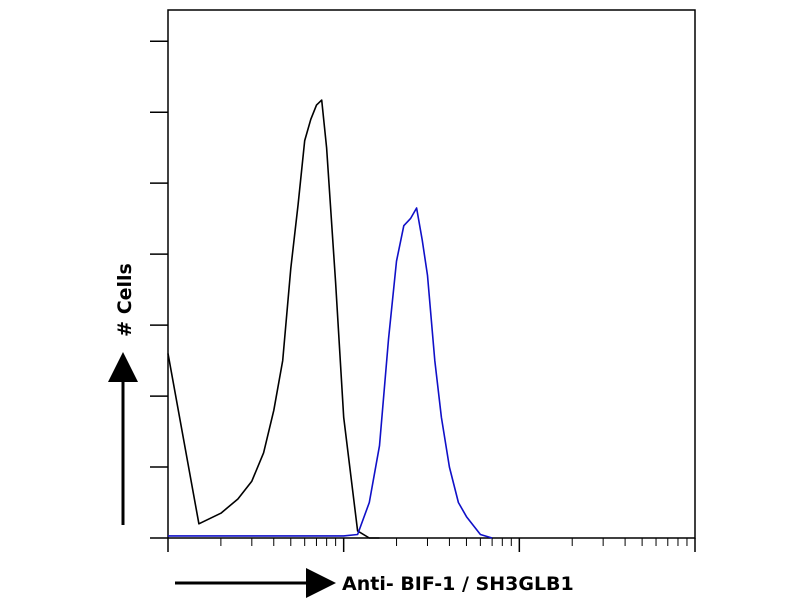 This screenshot has height=600, width=800. I want to click on y-axis-label: # Cells, so click(125, 300).